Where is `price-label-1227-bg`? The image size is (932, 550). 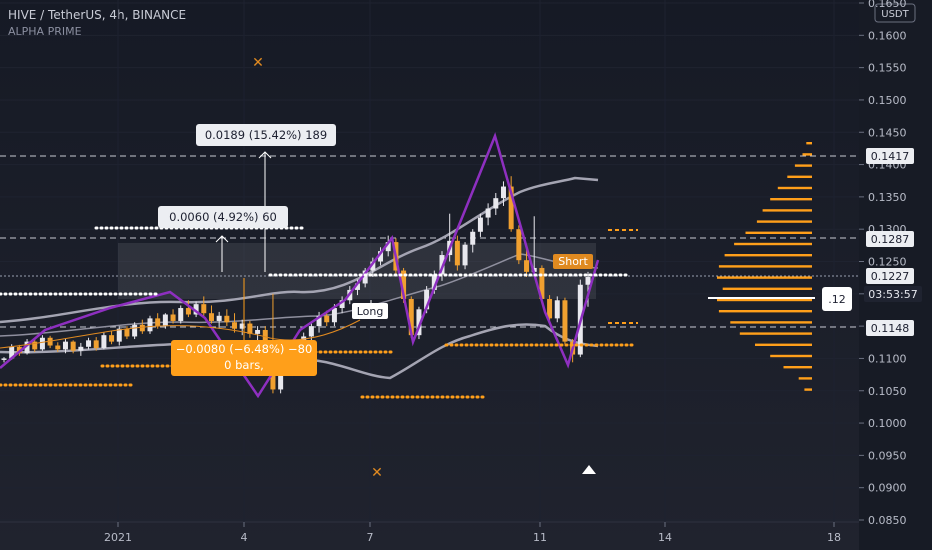
price-label-1227-bg is located at coordinates (890, 276).